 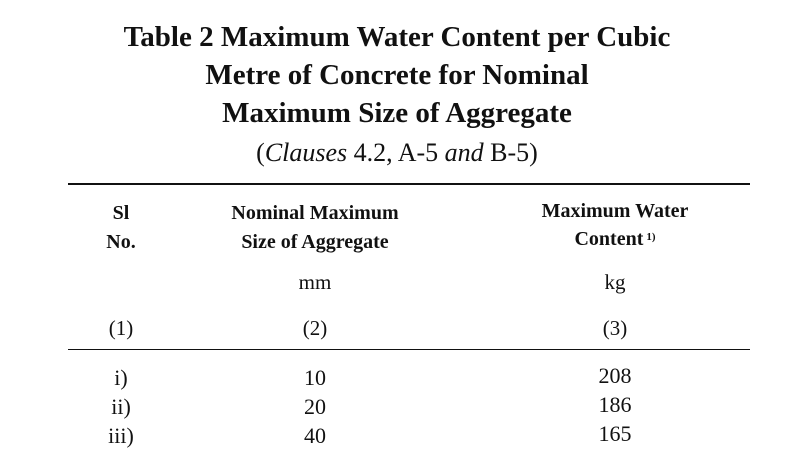 What do you see at coordinates (464, 152) in the screenshot?
I see `clauses-and: and` at bounding box center [464, 152].